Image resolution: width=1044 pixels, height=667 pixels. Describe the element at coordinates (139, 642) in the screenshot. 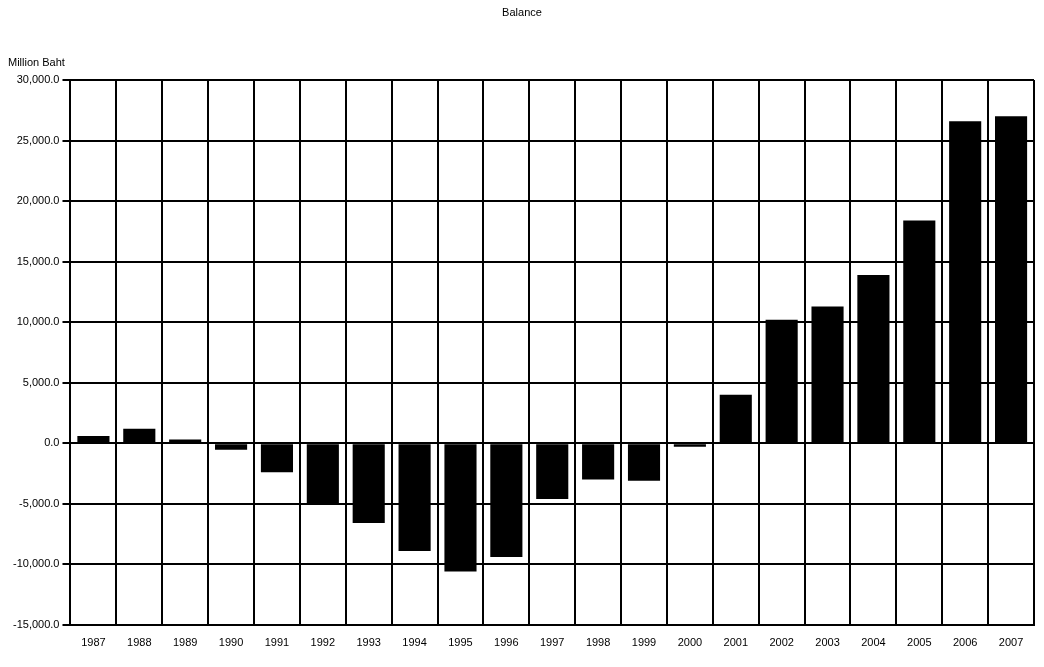

I see `x-tick-label: 1988` at that location.